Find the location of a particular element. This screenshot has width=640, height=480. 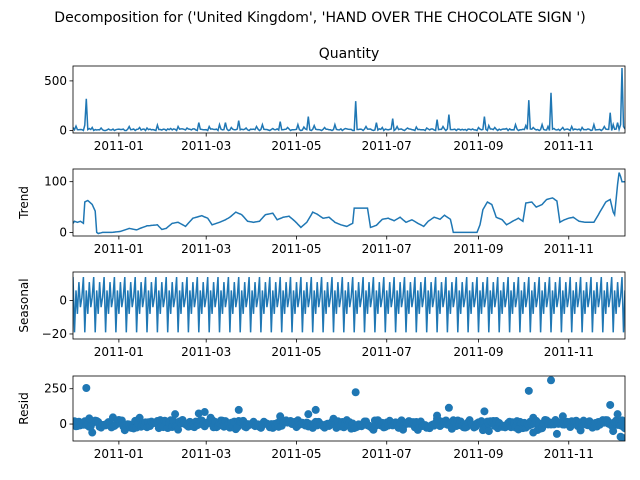

y-tick-label: 100 is located at coordinates (55, 182).